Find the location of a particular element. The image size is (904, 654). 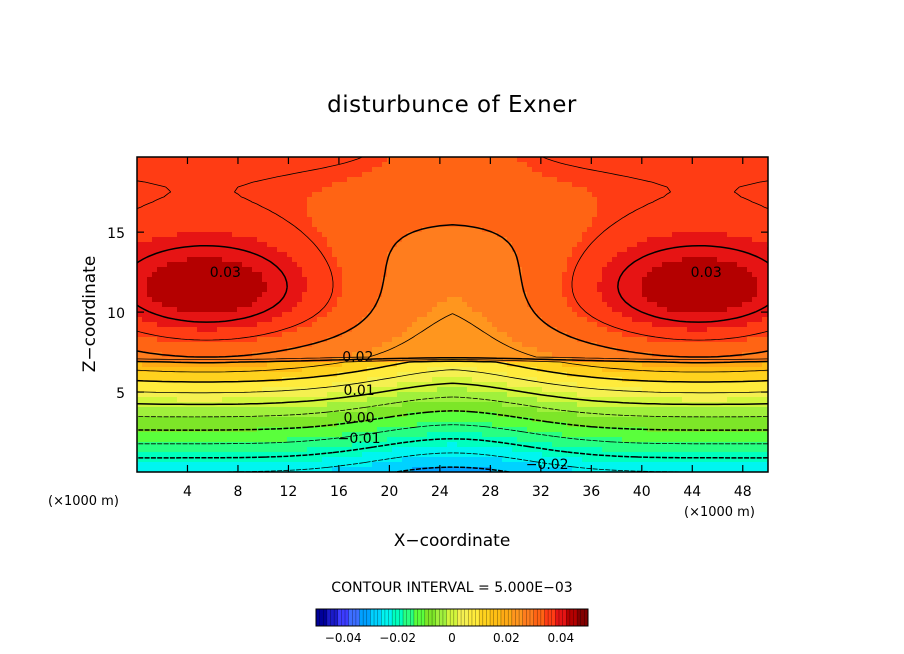

chart-title: disturbunce of Exner is located at coordinates (452, 105).